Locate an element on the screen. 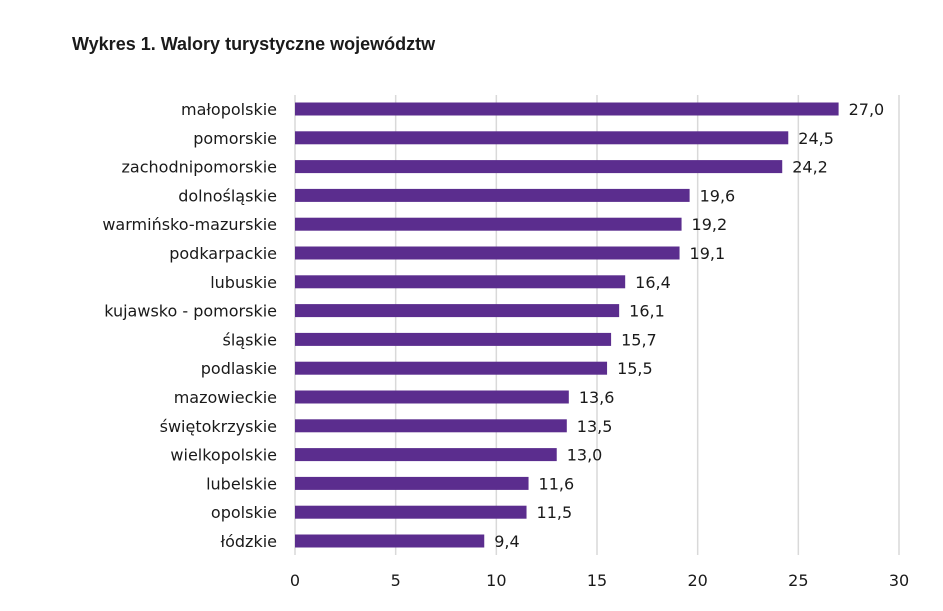 The height and width of the screenshot is (611, 943). category-label: podlaskie is located at coordinates (239, 368).